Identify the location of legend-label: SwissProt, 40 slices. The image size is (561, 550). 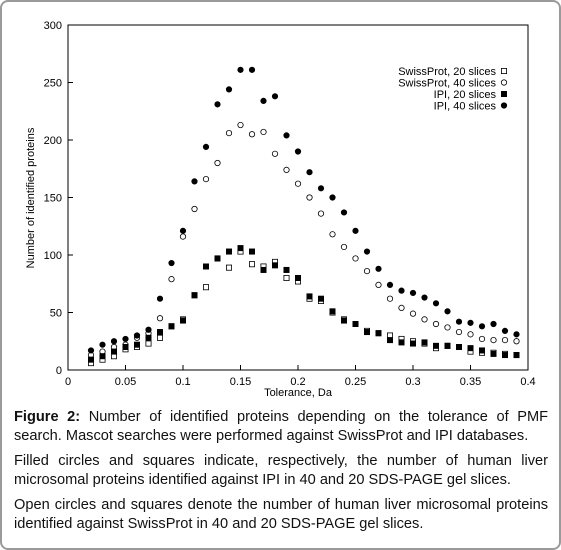
(447, 84).